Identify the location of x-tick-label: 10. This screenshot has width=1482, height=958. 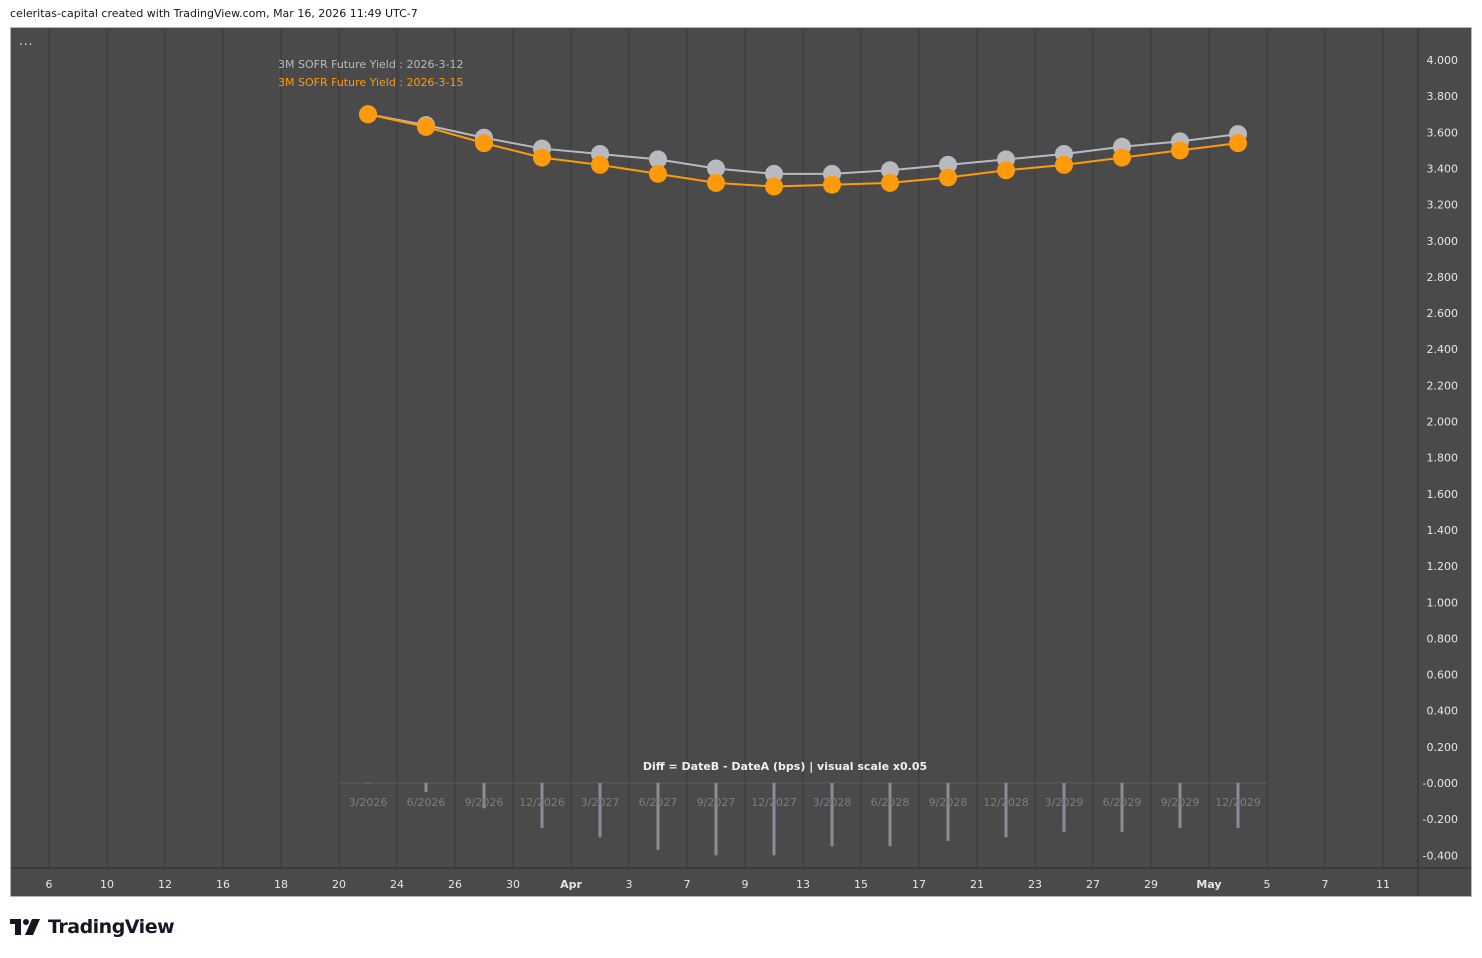
(107, 884).